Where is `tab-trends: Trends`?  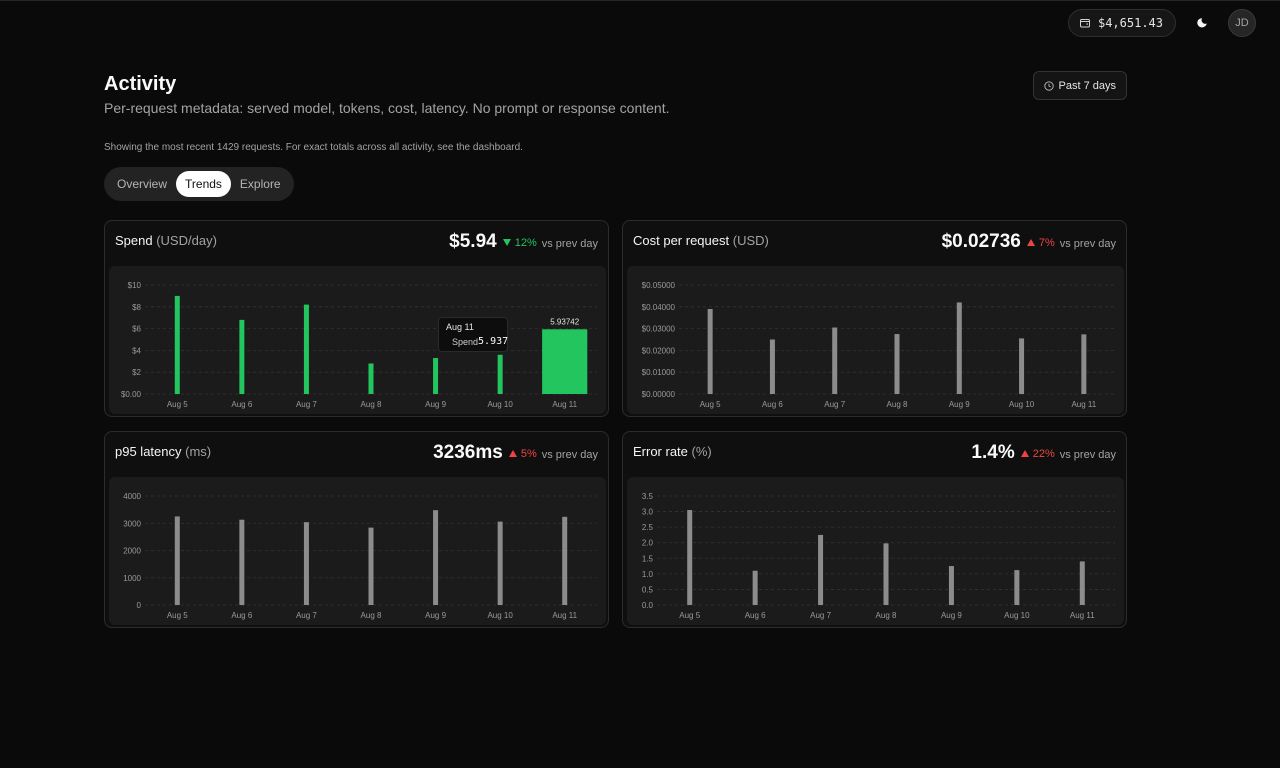 tab-trends: Trends is located at coordinates (203, 184).